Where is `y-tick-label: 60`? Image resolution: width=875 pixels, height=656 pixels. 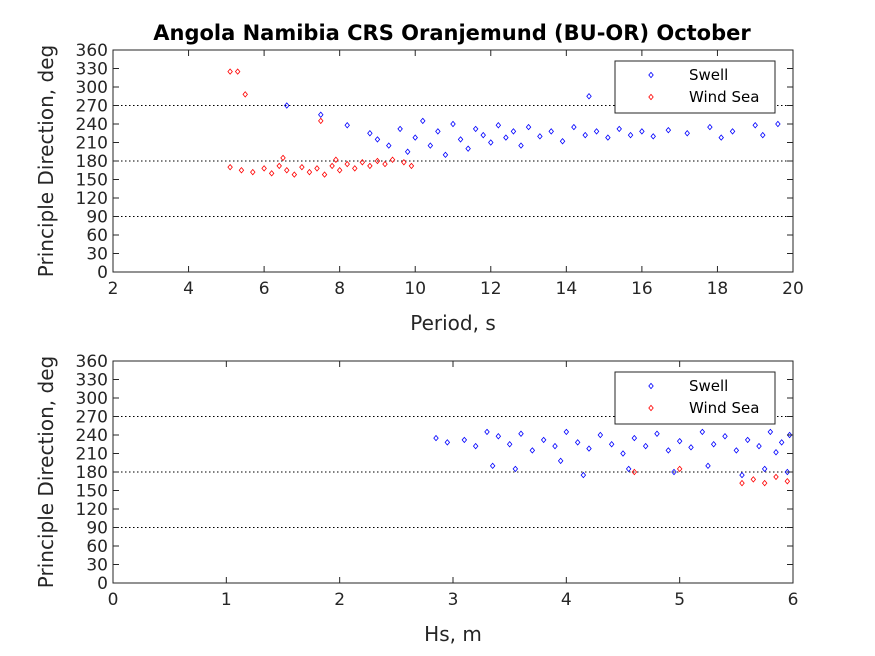 y-tick-label: 60 is located at coordinates (97, 547).